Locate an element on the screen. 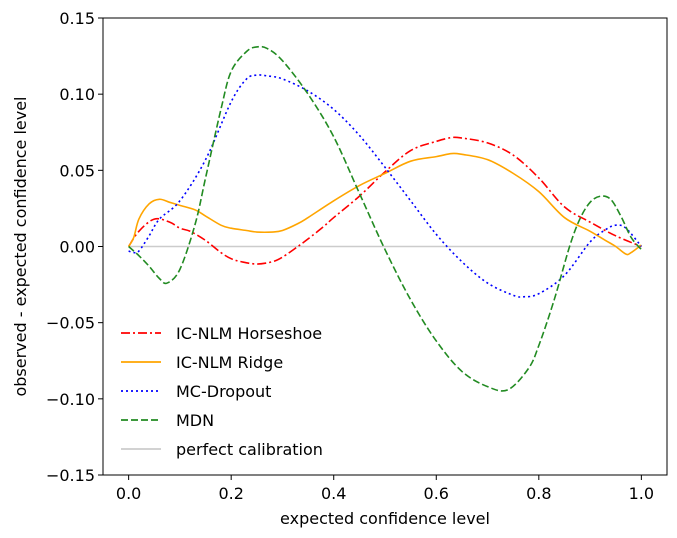 This screenshot has height=538, width=677. y-tick-label: 0.05 is located at coordinates (77, 170).